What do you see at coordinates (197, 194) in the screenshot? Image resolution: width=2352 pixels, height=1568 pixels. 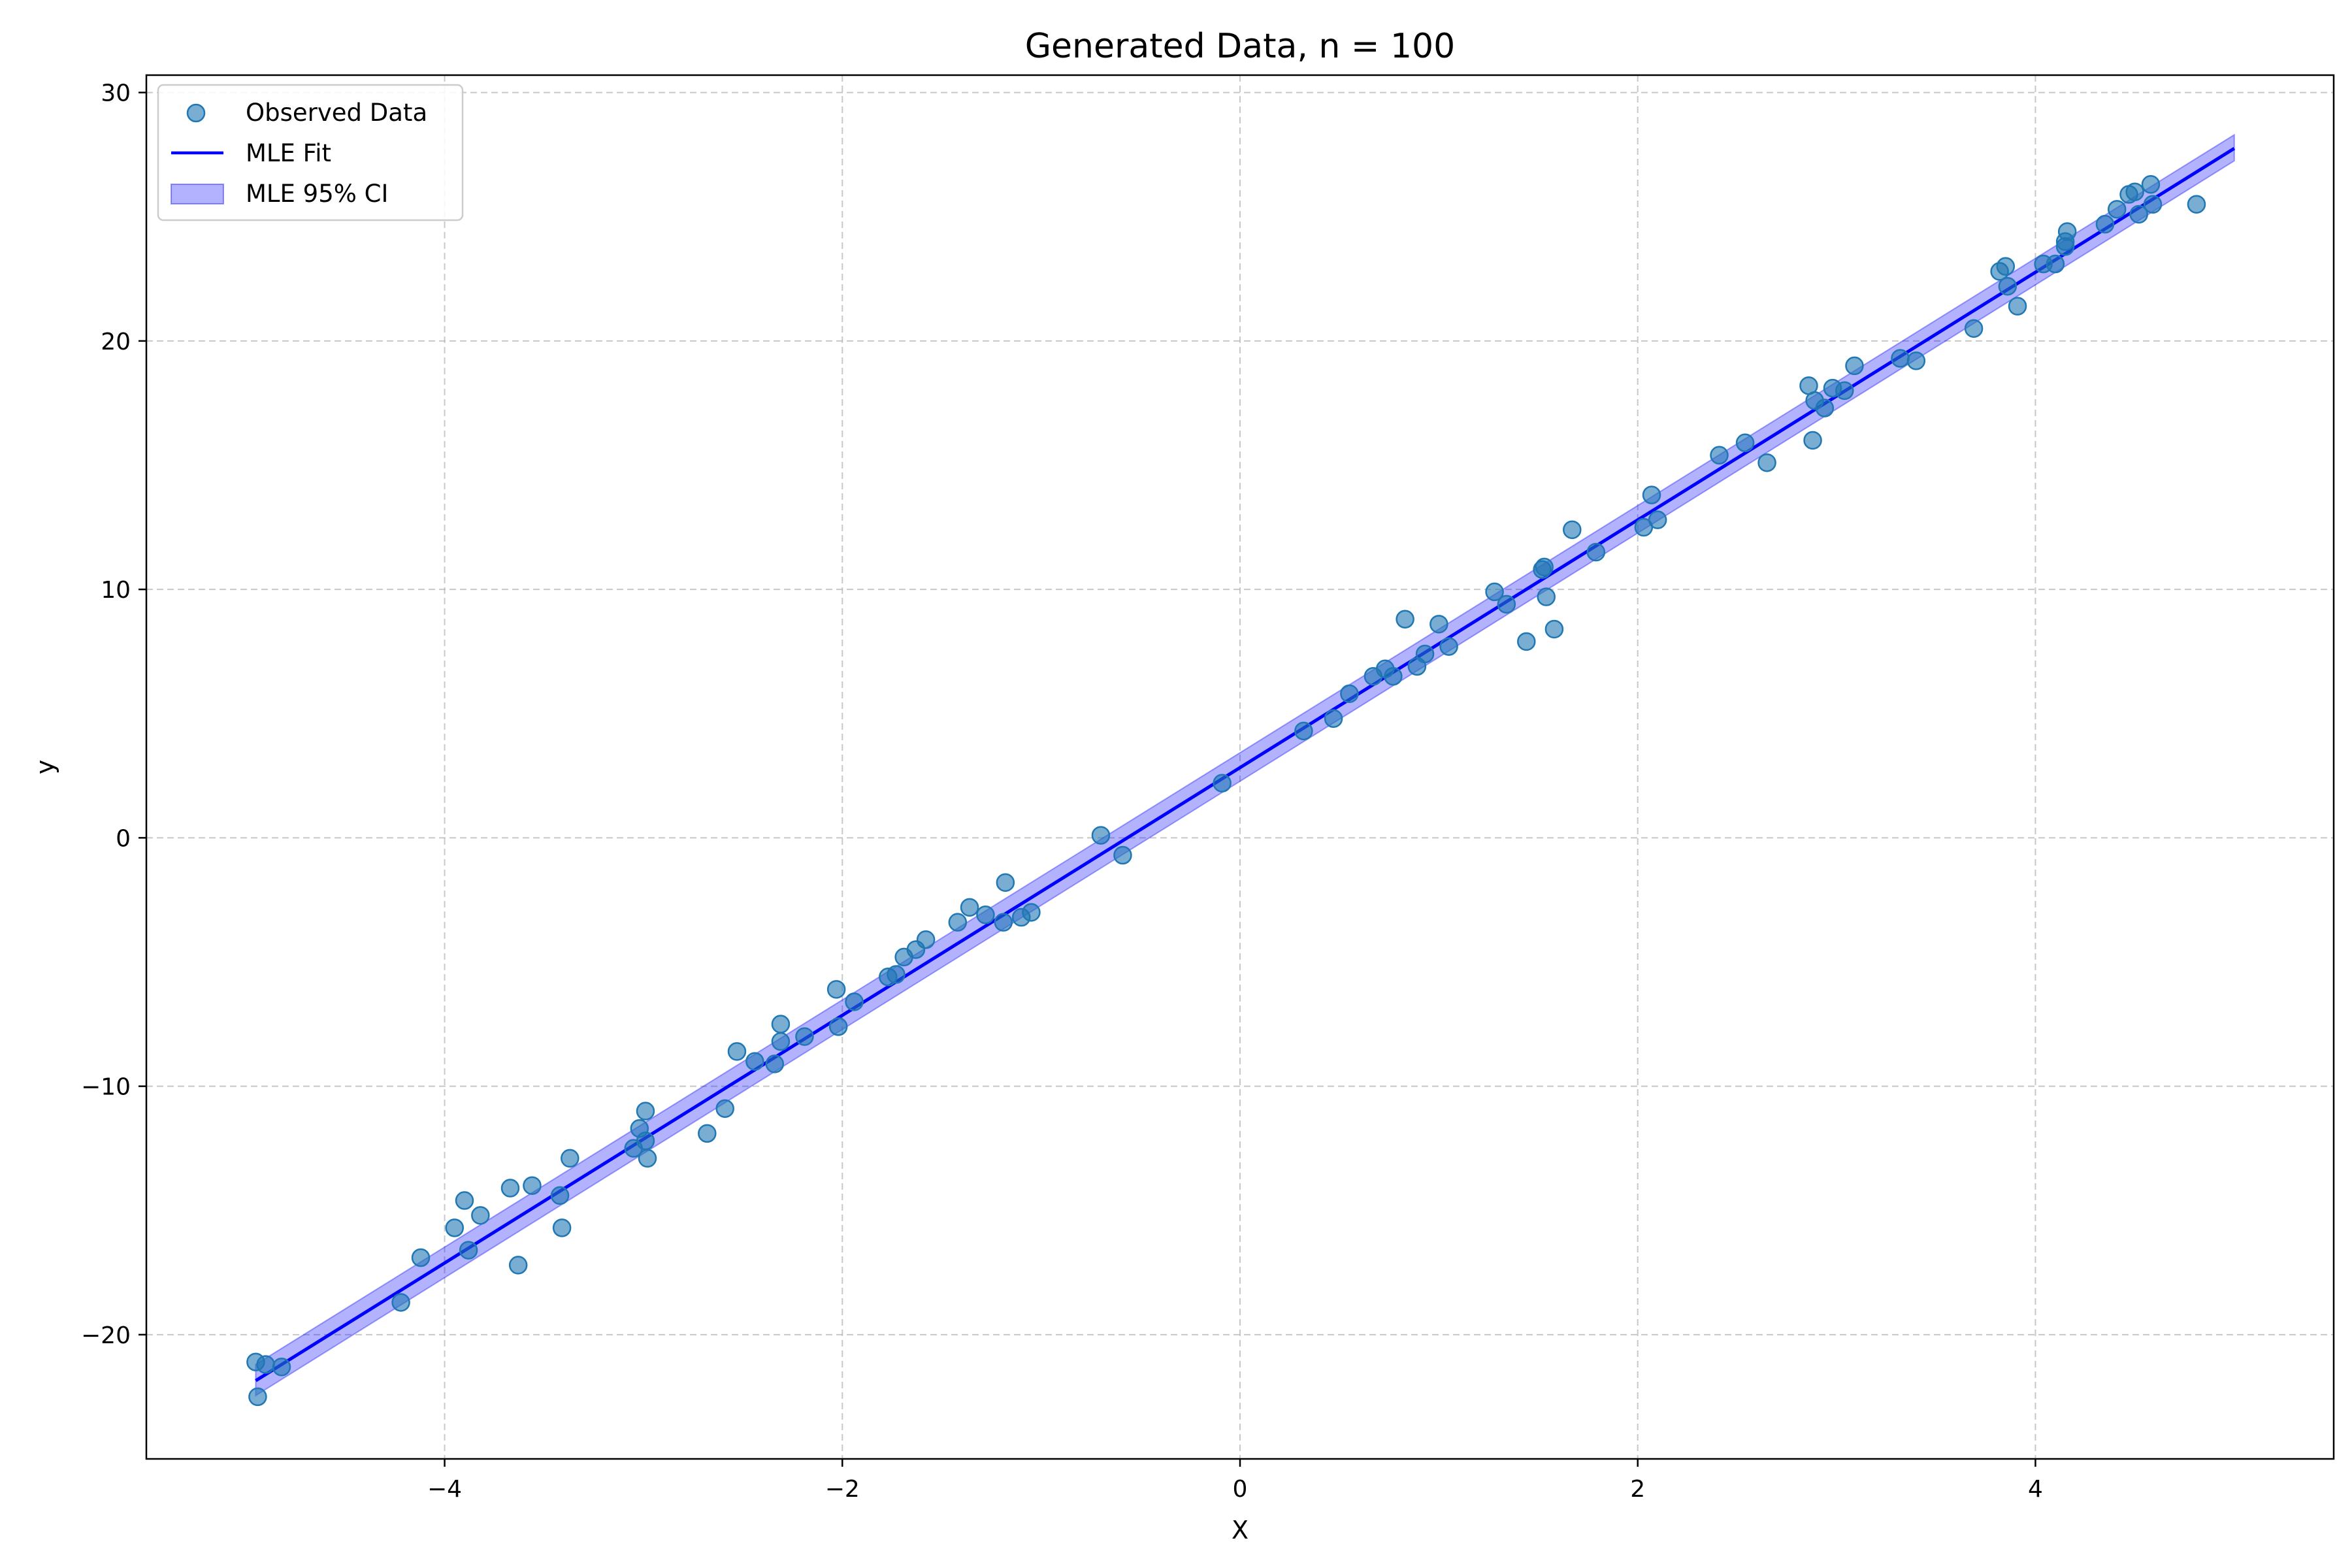 I see `legend-marker-mle-ci` at bounding box center [197, 194].